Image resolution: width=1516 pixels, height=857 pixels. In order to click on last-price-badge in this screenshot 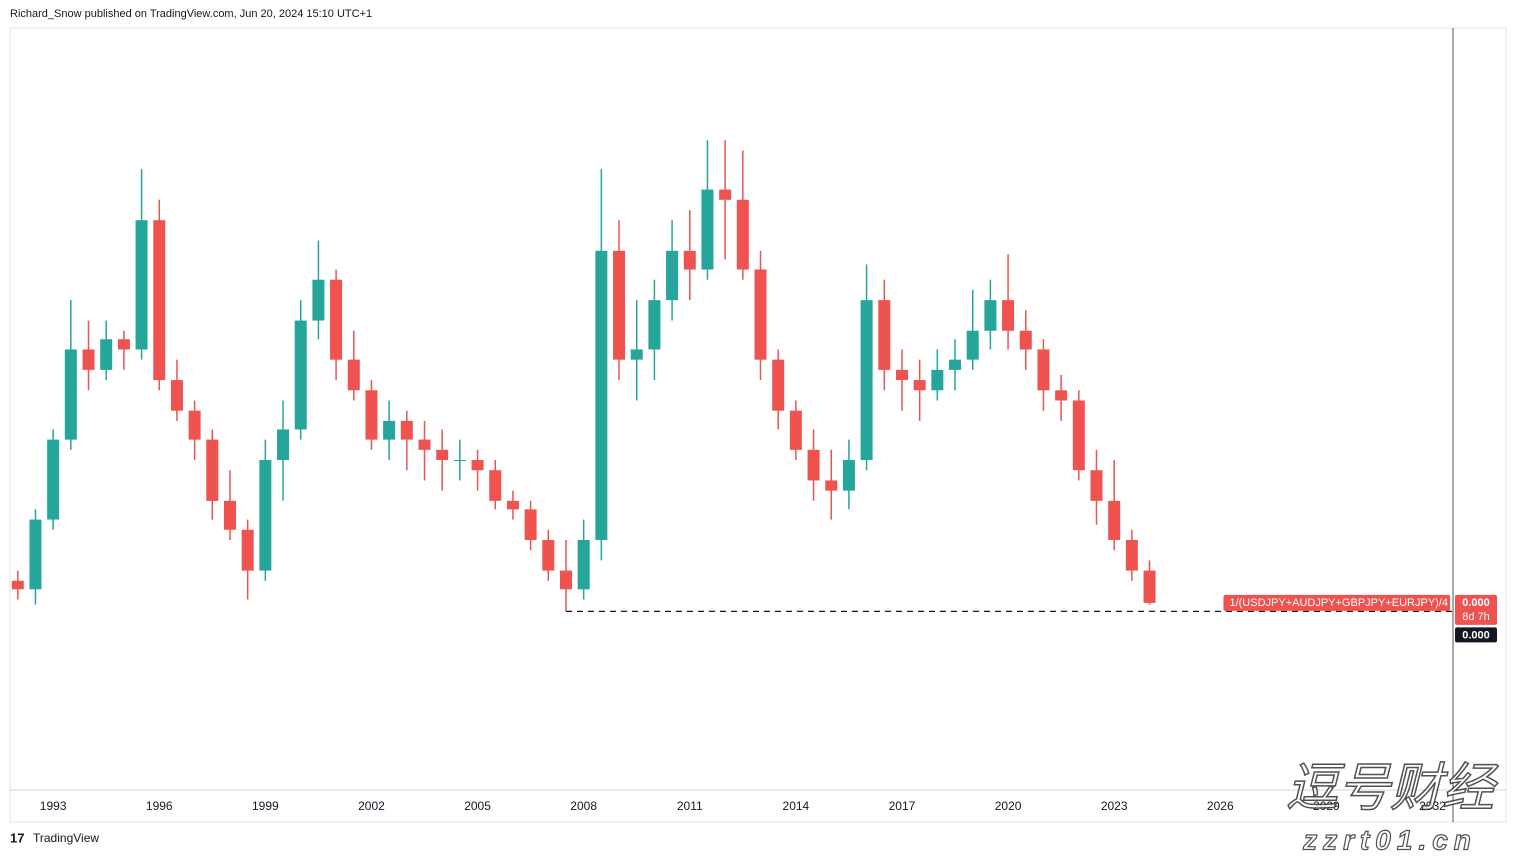, I will do `click(1476, 609)`.